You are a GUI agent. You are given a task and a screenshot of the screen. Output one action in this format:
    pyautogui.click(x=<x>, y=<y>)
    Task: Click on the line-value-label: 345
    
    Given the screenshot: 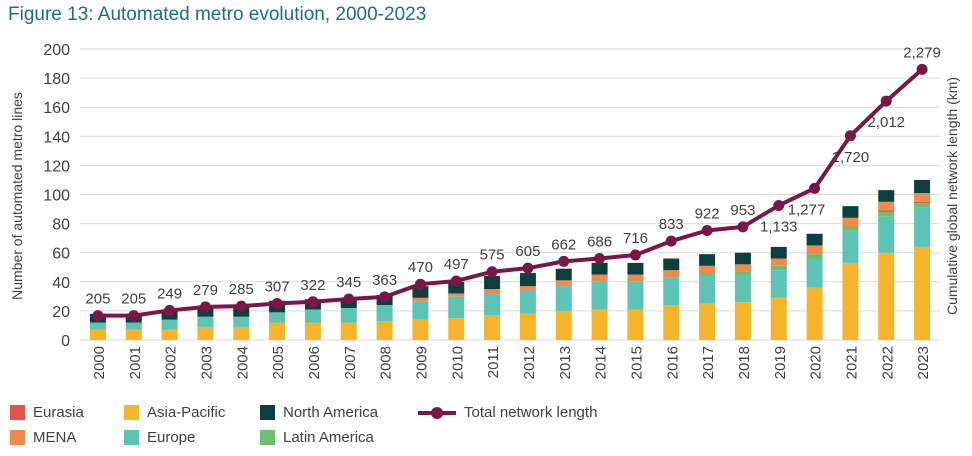 What is the action you would take?
    pyautogui.click(x=348, y=282)
    